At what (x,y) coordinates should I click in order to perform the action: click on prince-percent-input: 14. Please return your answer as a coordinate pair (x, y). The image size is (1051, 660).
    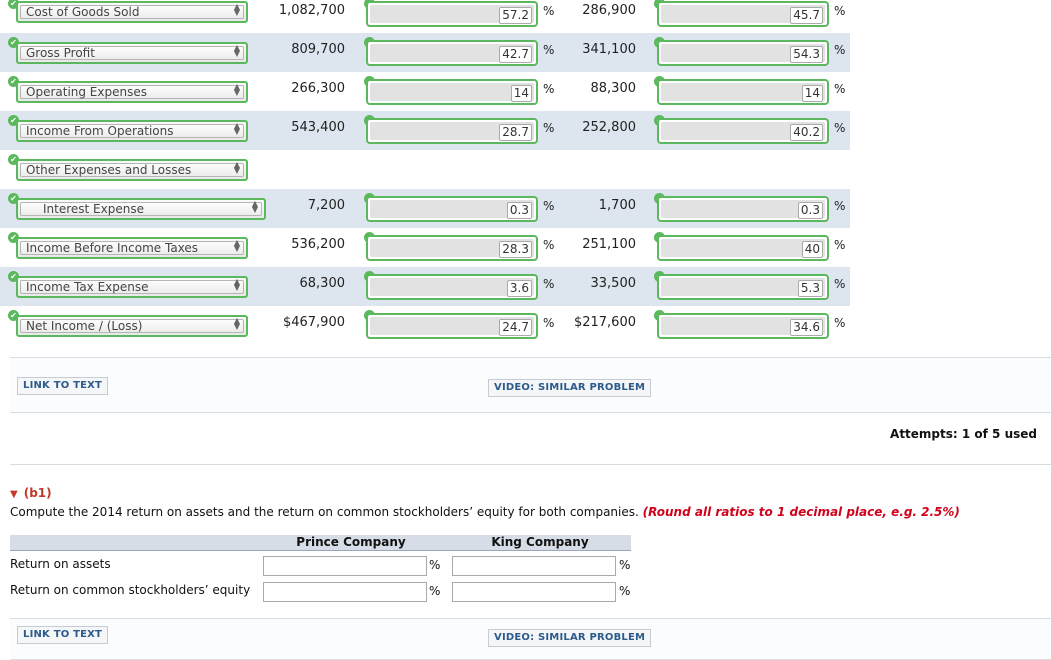
    Looking at the image, I should click on (452, 92).